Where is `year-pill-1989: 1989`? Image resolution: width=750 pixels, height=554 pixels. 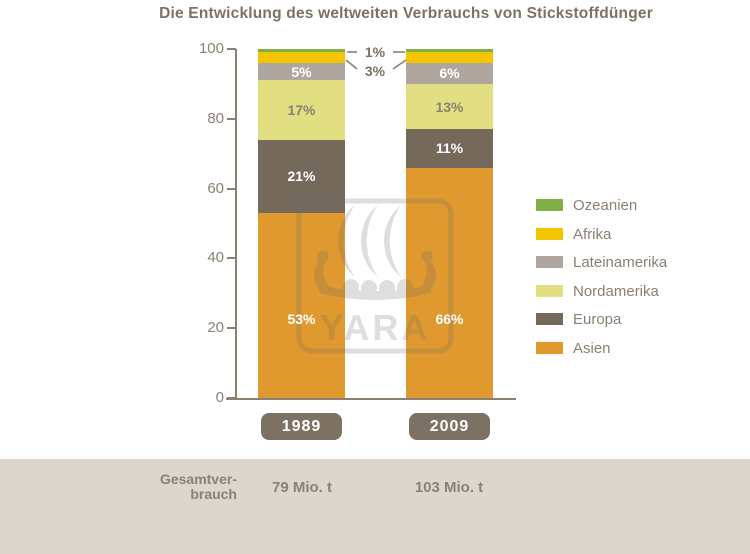
year-pill-1989: 1989 is located at coordinates (301, 426).